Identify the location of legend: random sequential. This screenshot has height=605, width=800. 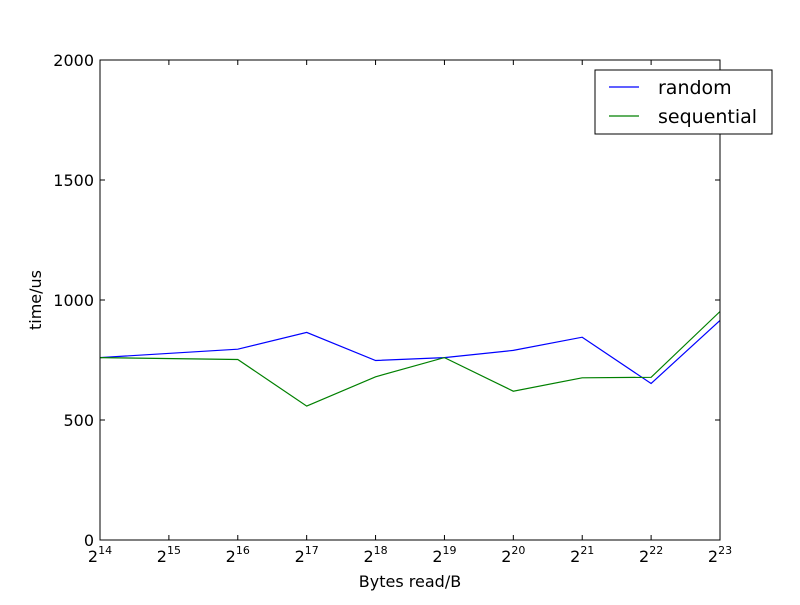
(683, 102).